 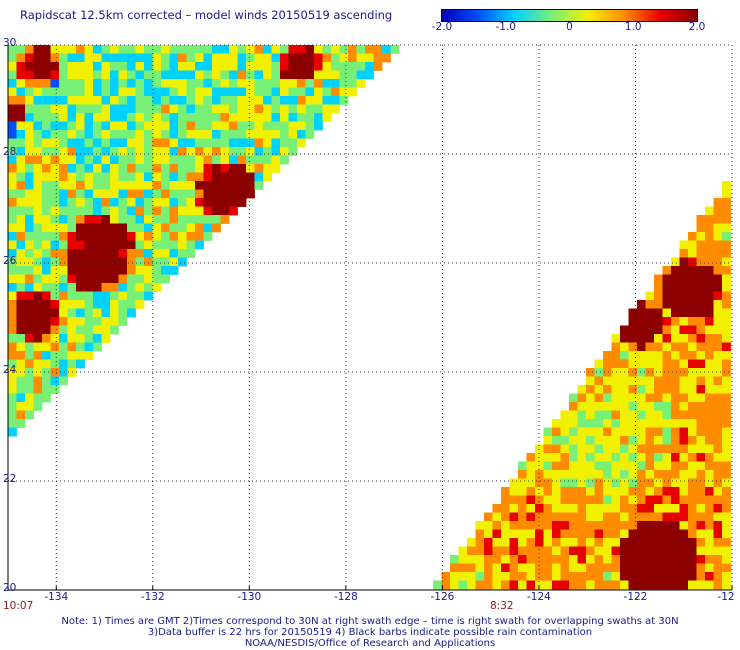 What do you see at coordinates (56, 597) in the screenshot?
I see `longitude-label: -134` at bounding box center [56, 597].